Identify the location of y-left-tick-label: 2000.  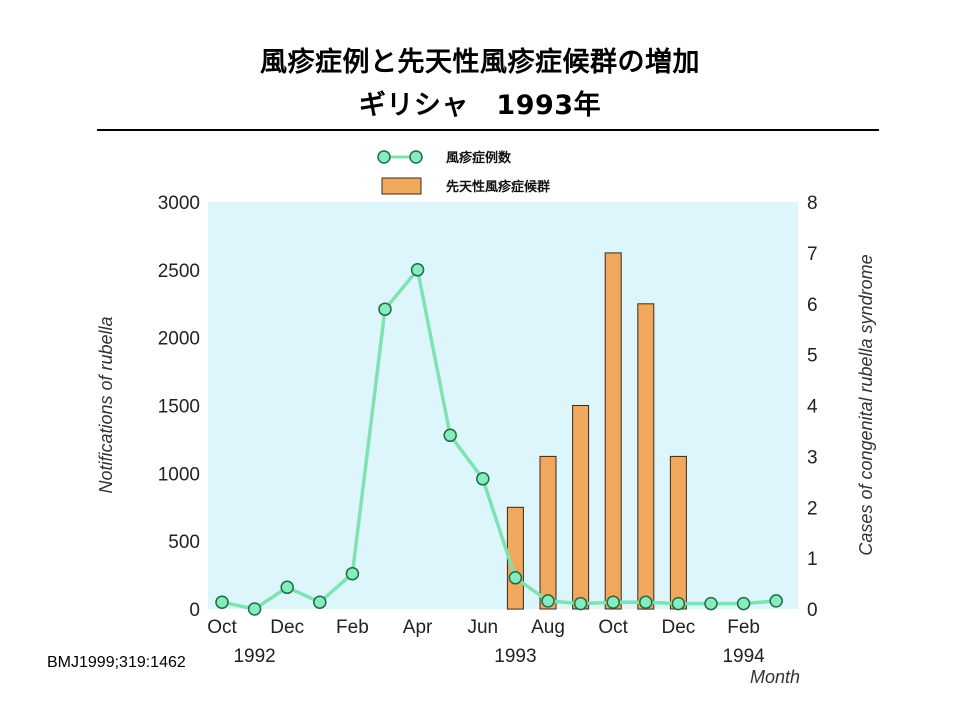
(179, 339).